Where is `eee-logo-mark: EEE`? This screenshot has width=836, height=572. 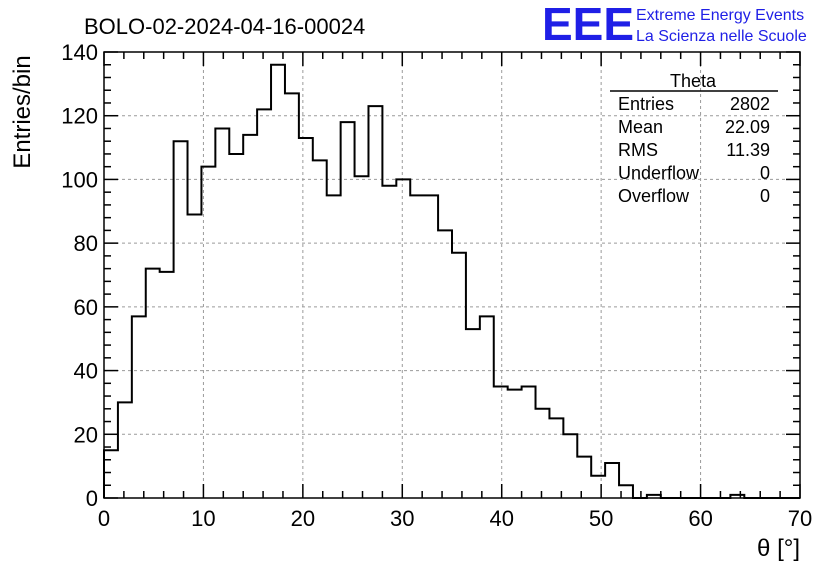
eee-logo-mark: EEE is located at coordinates (588, 25).